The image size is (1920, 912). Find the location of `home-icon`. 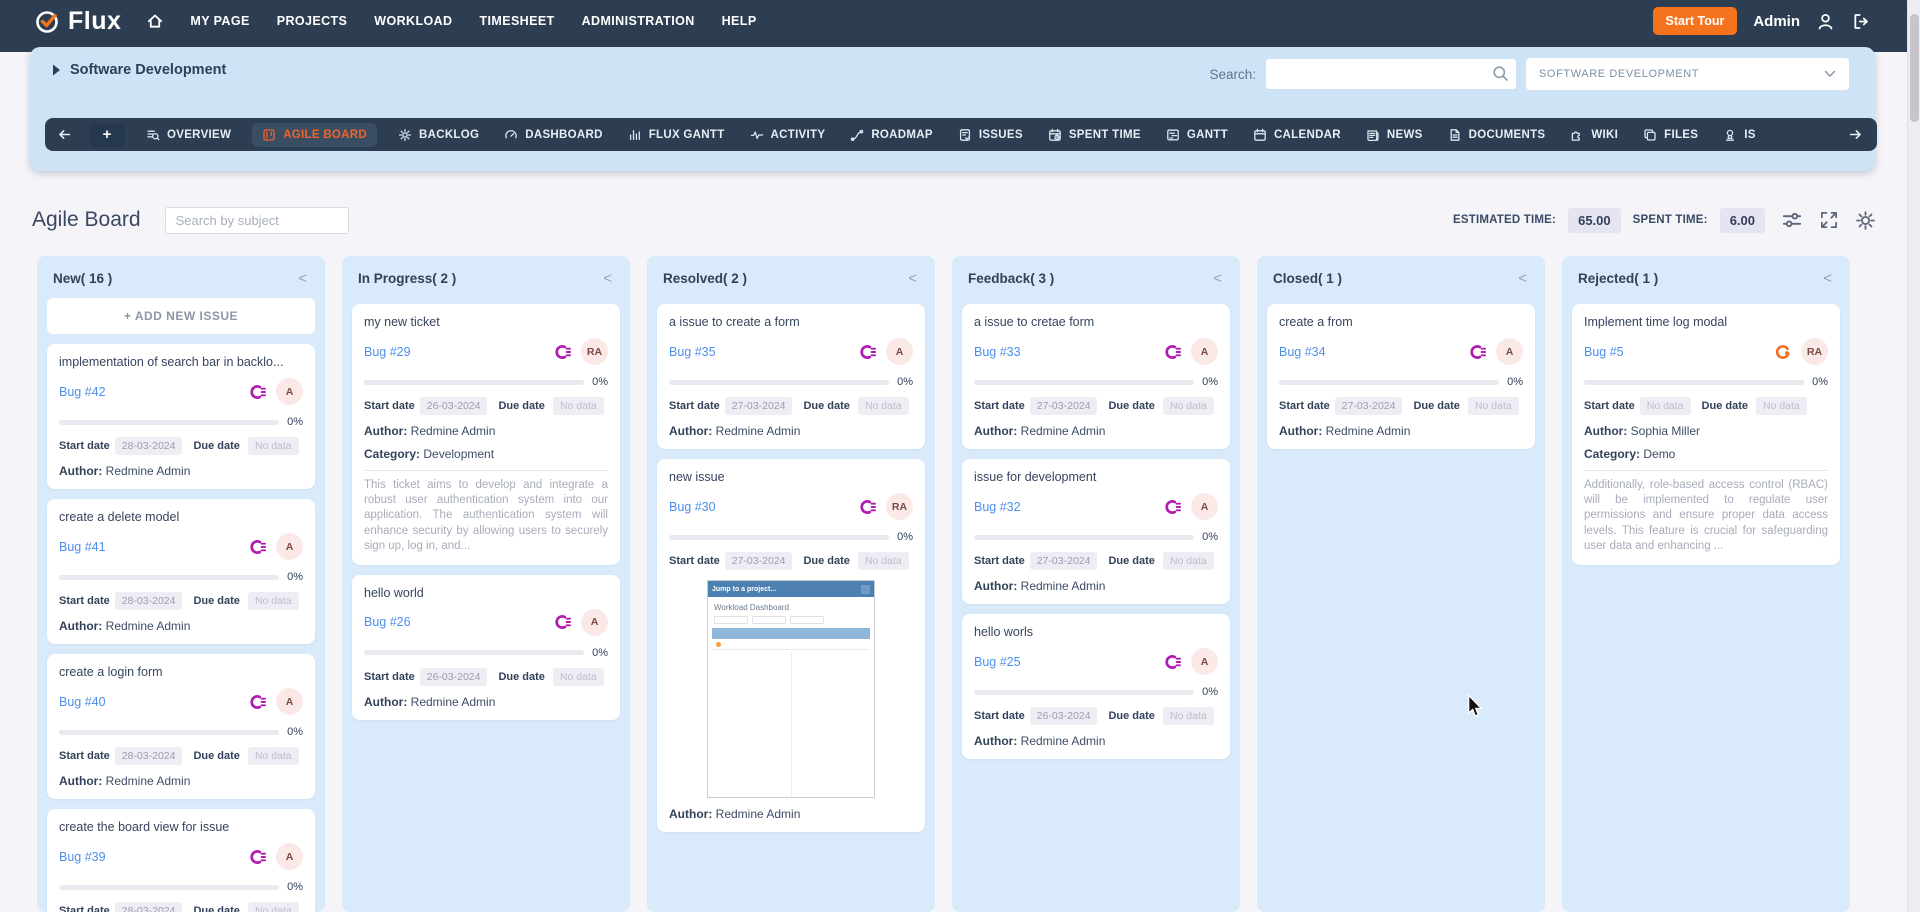

home-icon is located at coordinates (155, 21).